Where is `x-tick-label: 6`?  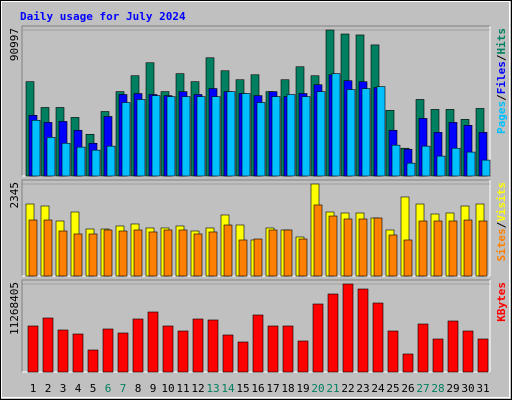 x-tick-label: 6 is located at coordinates (108, 388).